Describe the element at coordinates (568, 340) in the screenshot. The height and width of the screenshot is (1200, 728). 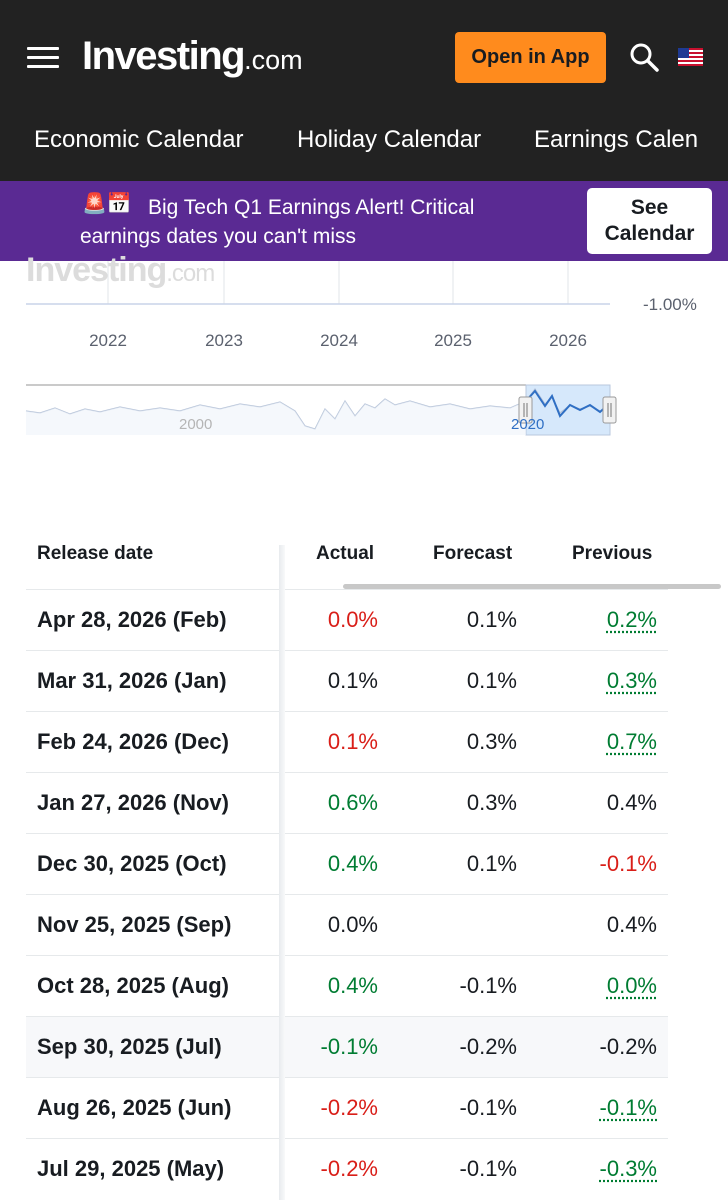
I see `x-axis-tick: 2026` at that location.